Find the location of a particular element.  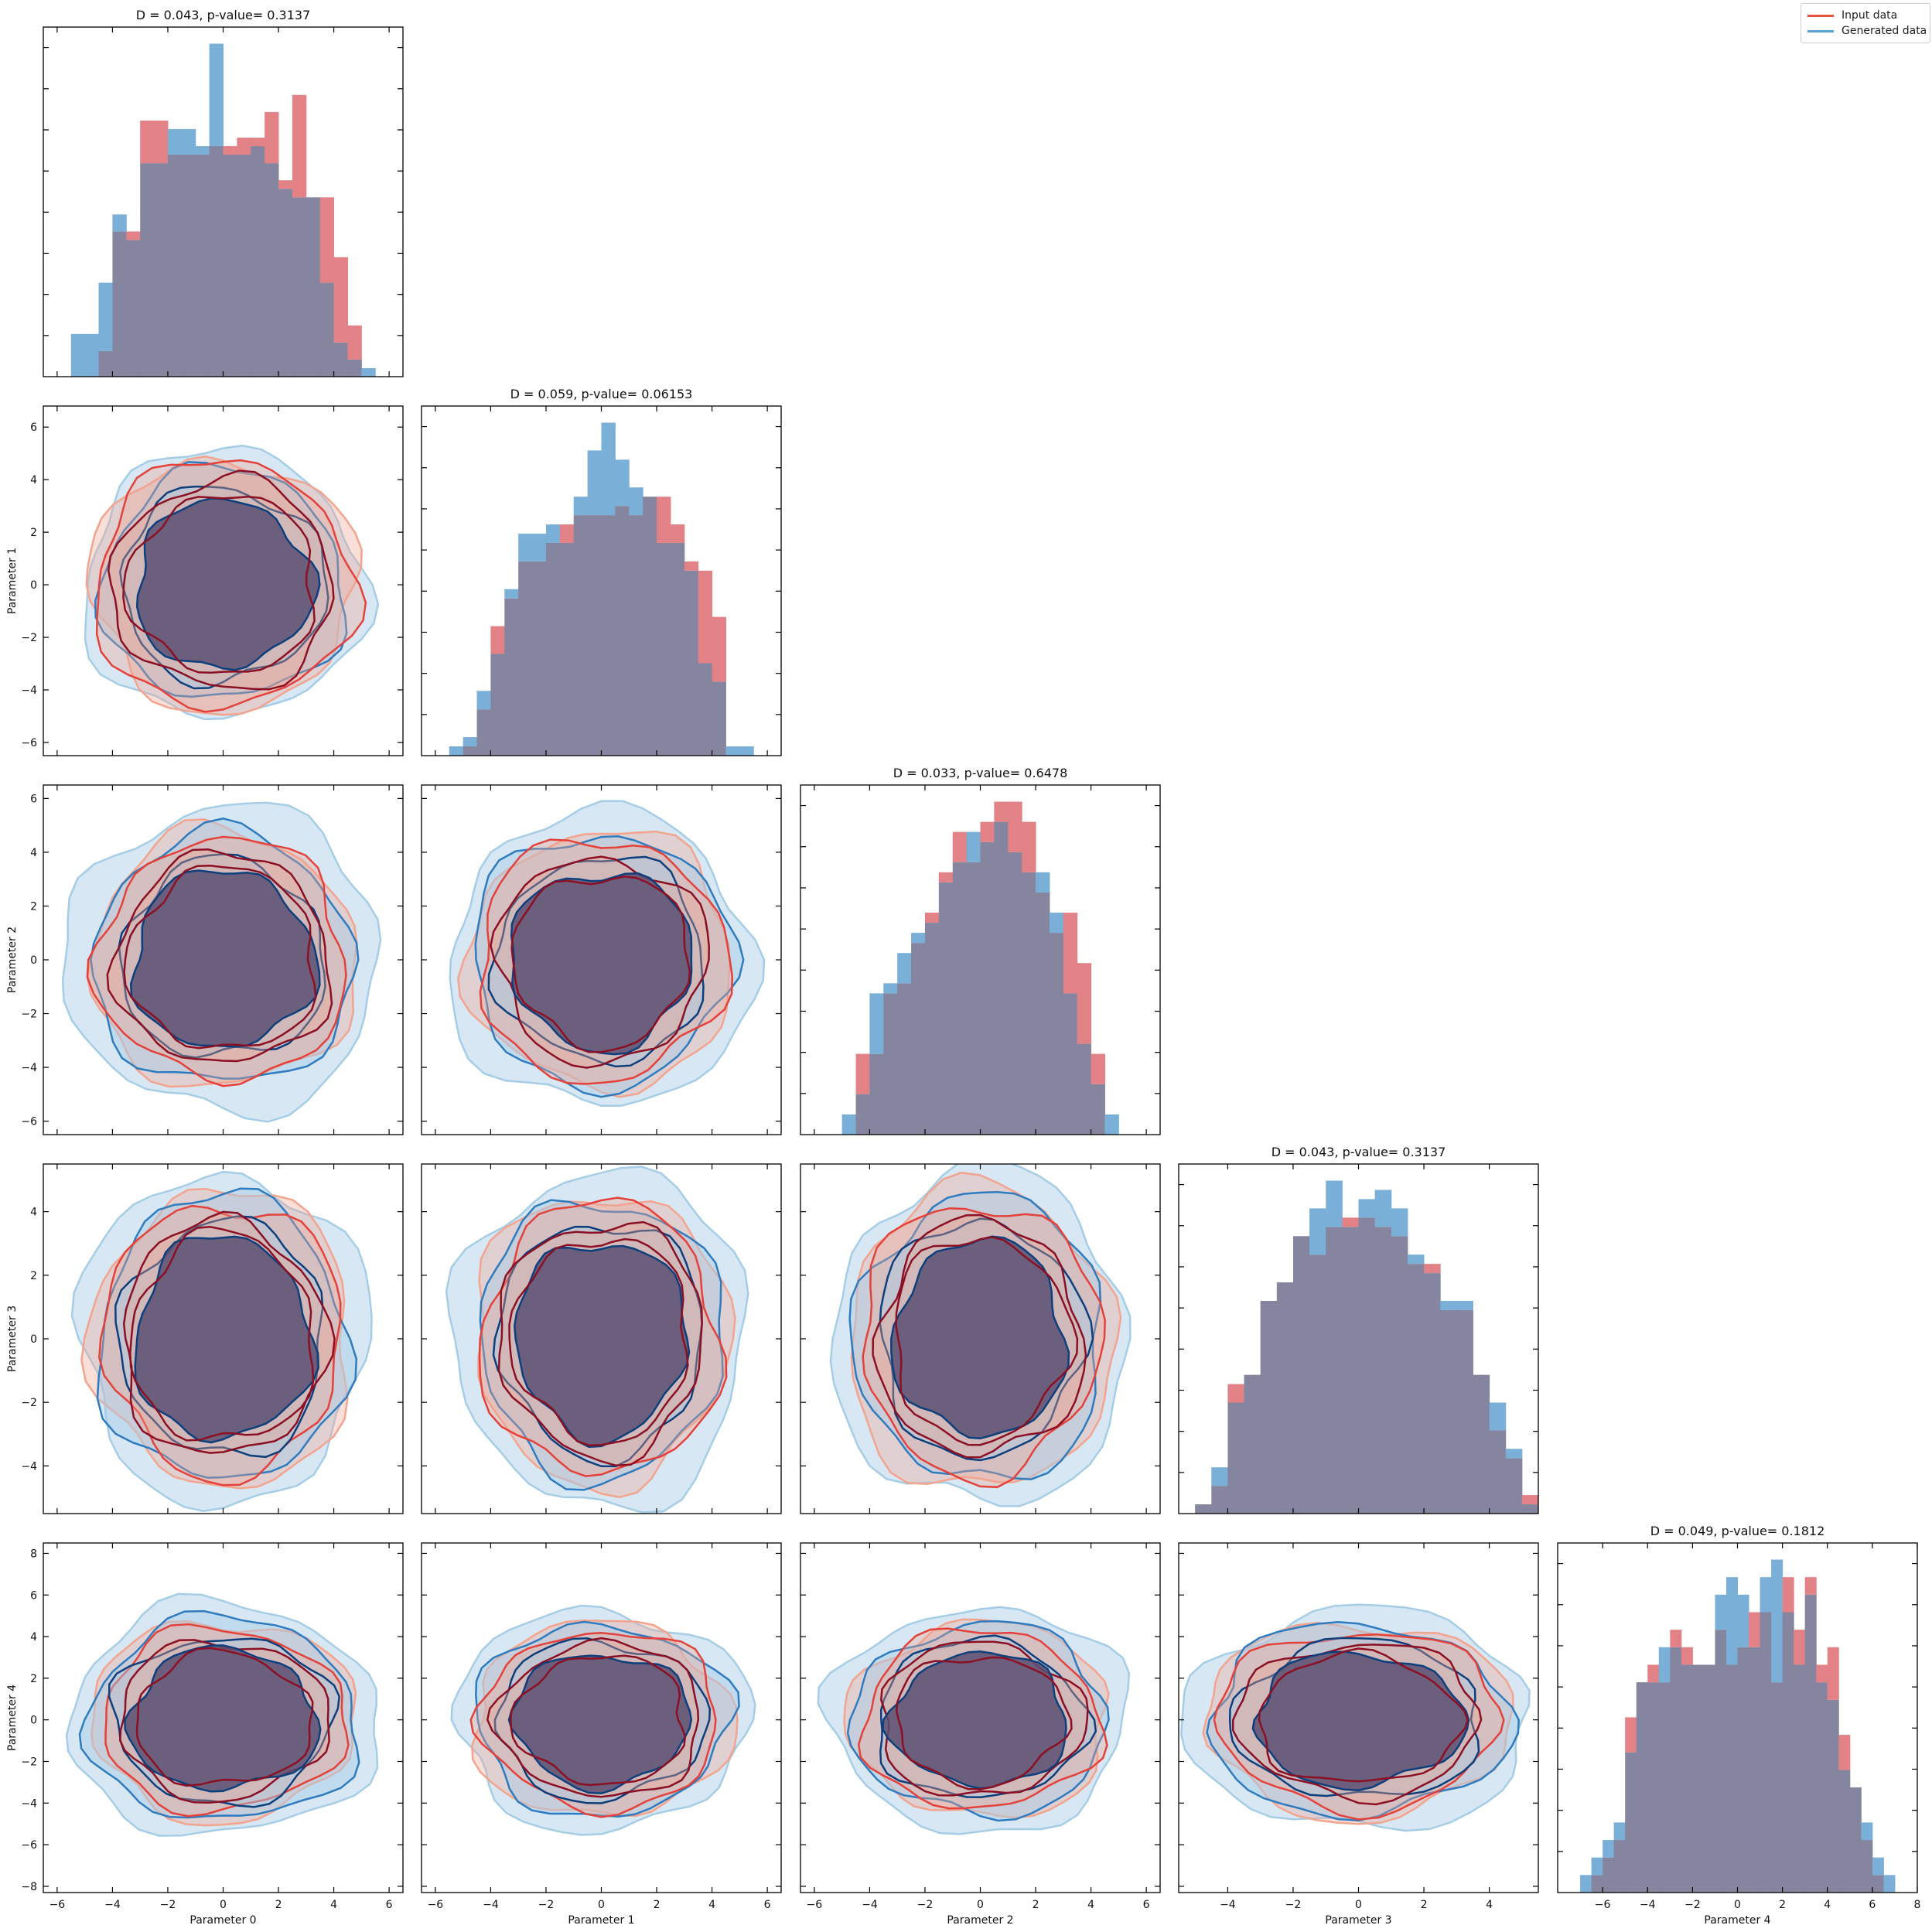

y-tick-label: −6 is located at coordinates (29, 743).